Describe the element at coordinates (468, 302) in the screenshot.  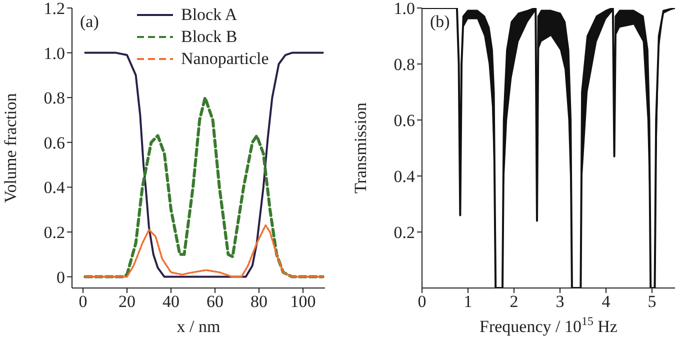
I see `x-tick-label: 1` at that location.